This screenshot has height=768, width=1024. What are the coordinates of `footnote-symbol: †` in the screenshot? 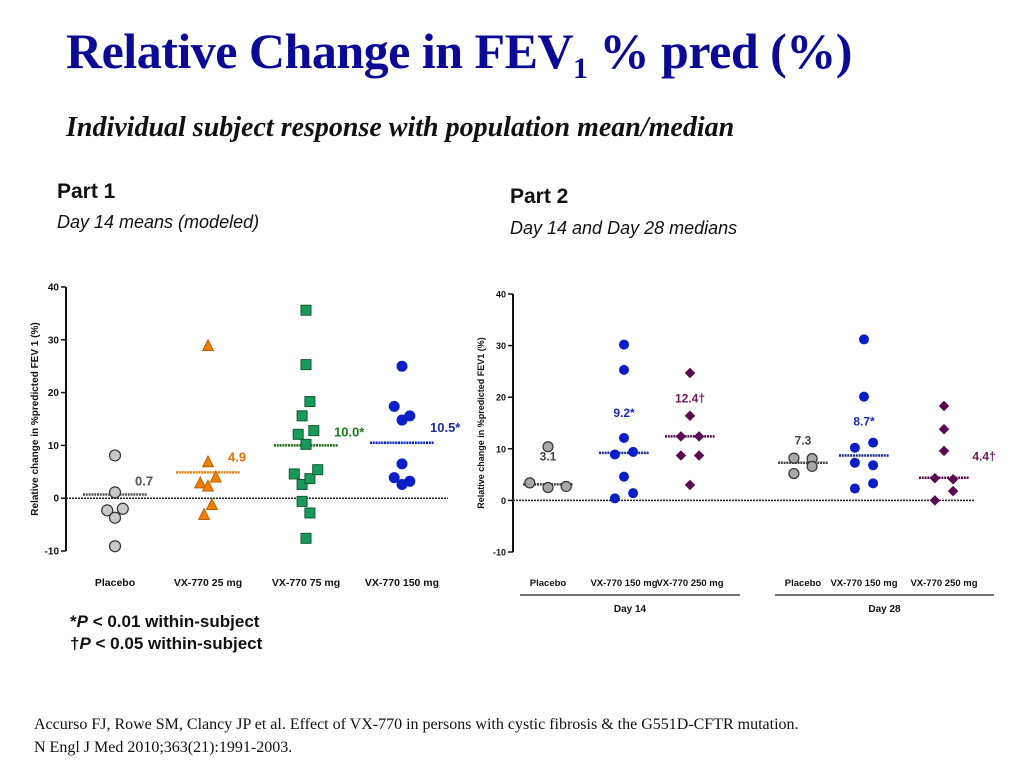 It's located at (75, 643).